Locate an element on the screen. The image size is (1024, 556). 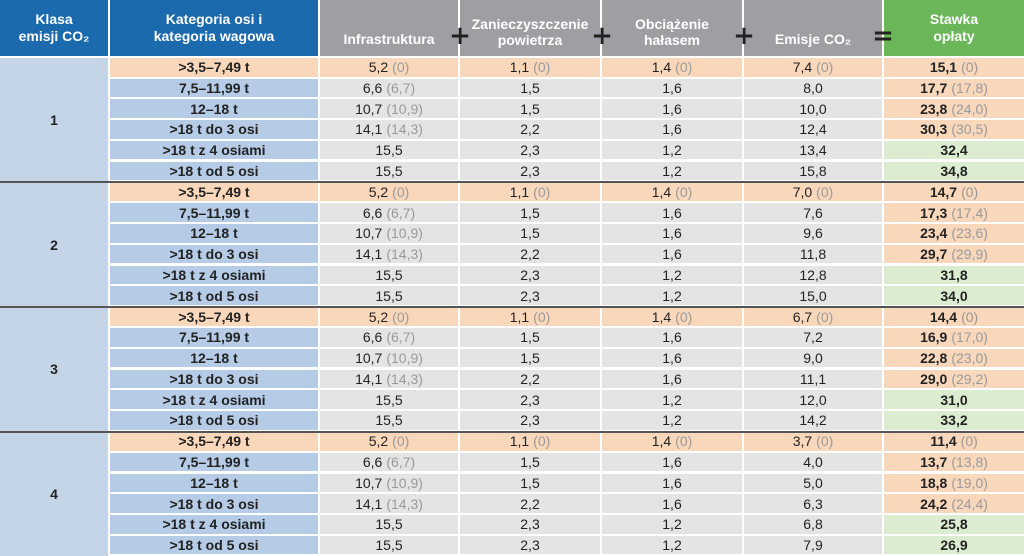
cell-value: 31,8 is located at coordinates (954, 274).